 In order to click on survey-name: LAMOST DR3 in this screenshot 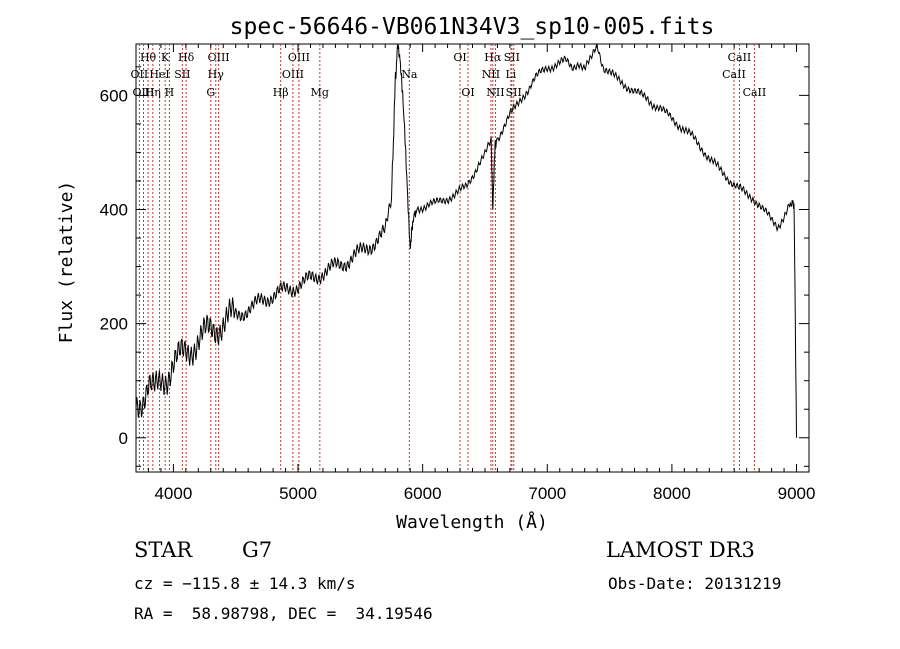, I will do `click(680, 550)`.